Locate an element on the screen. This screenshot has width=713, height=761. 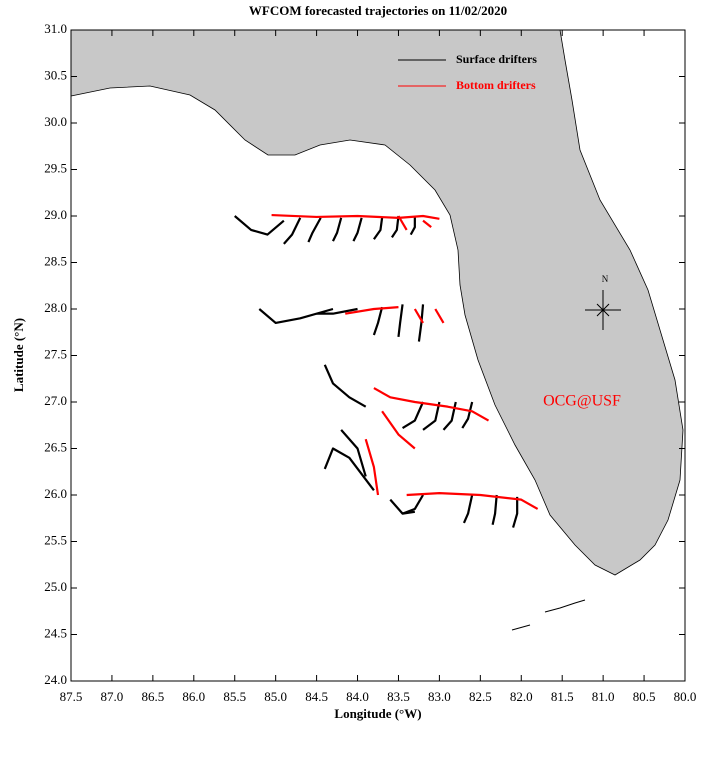
y-tick-label: 24.5 is located at coordinates (55, 632).